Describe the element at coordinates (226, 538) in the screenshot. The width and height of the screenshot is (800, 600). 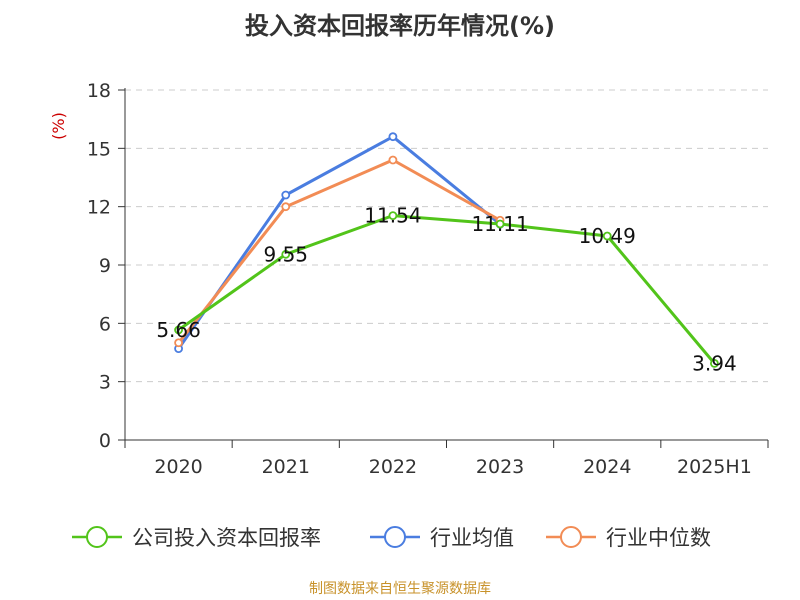
I see `legend-label: 公司投入资本回报率` at that location.